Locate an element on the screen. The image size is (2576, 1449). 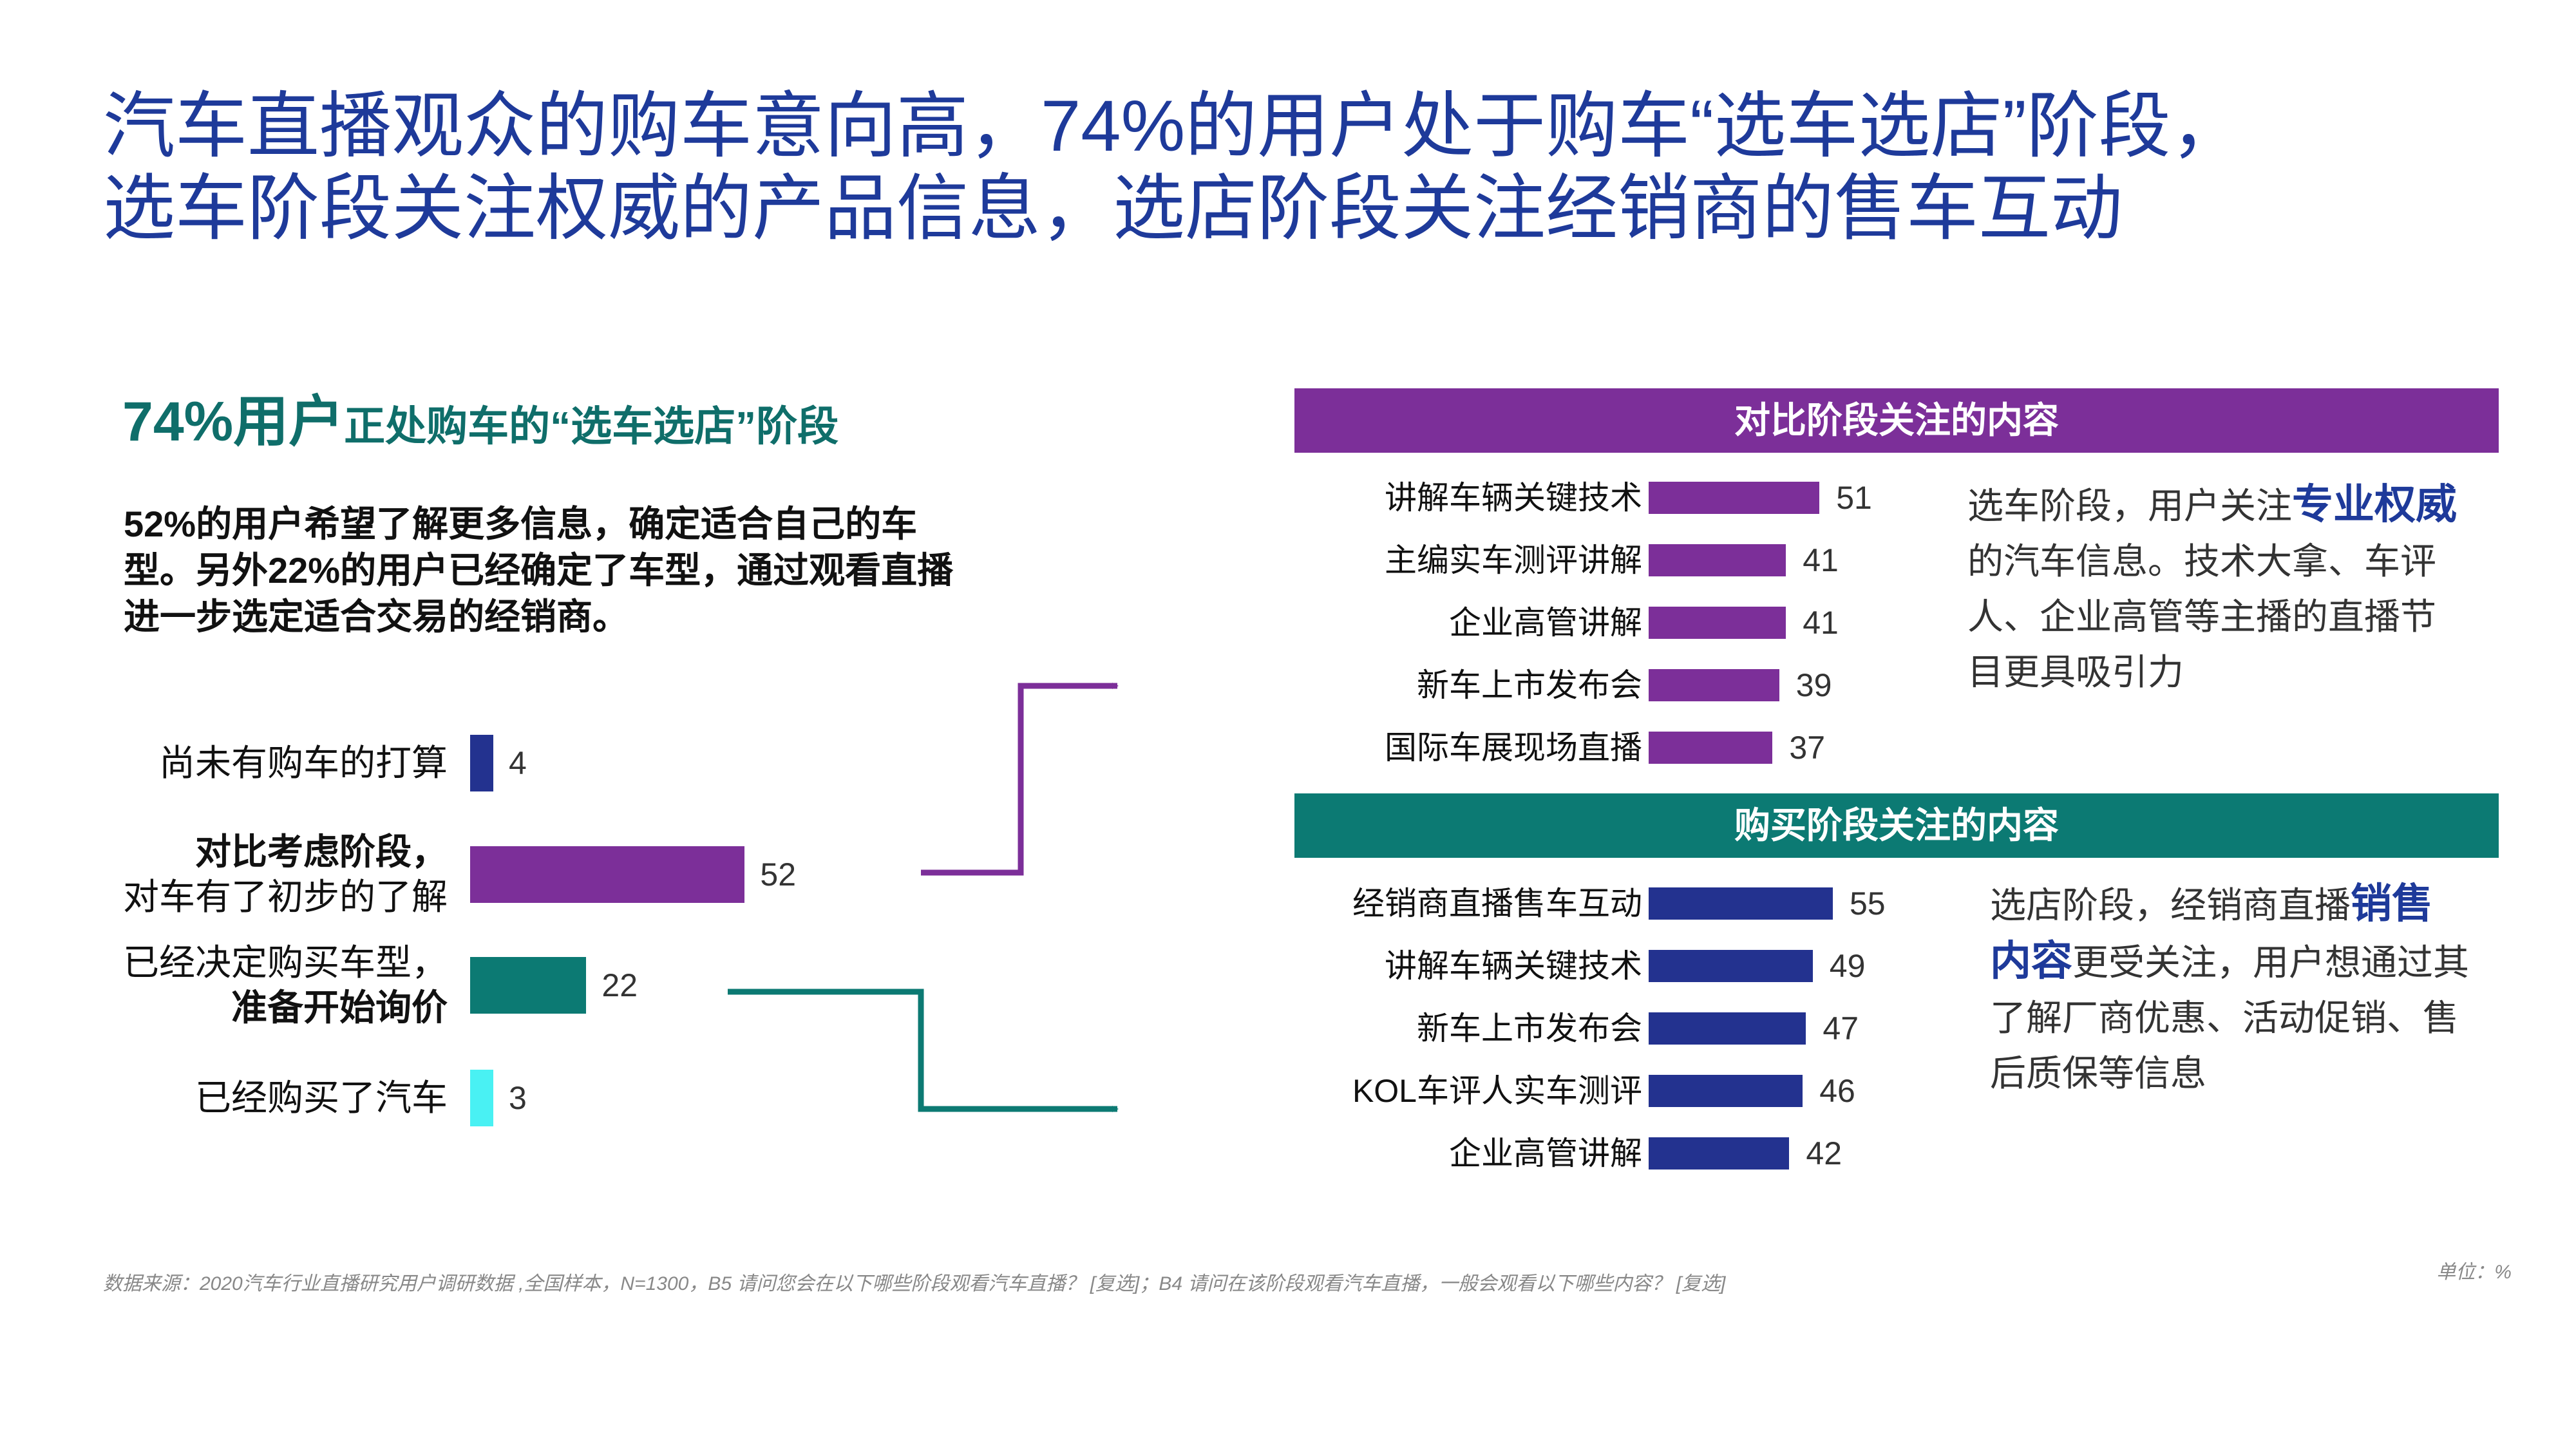
content-label: 主编实车测评讲解 is located at coordinates (1513, 560).